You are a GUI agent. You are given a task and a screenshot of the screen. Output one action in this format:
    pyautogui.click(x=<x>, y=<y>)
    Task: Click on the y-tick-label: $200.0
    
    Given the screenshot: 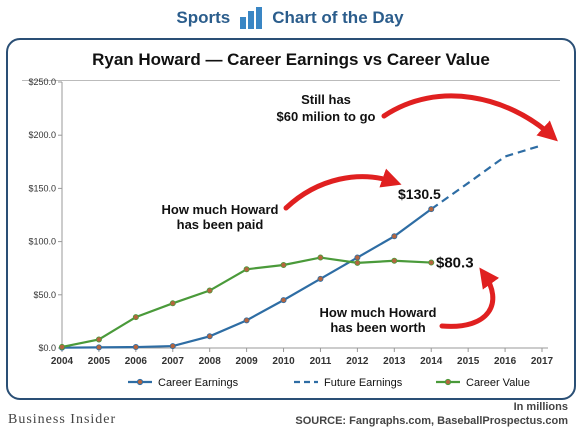 What is the action you would take?
    pyautogui.click(x=42, y=135)
    